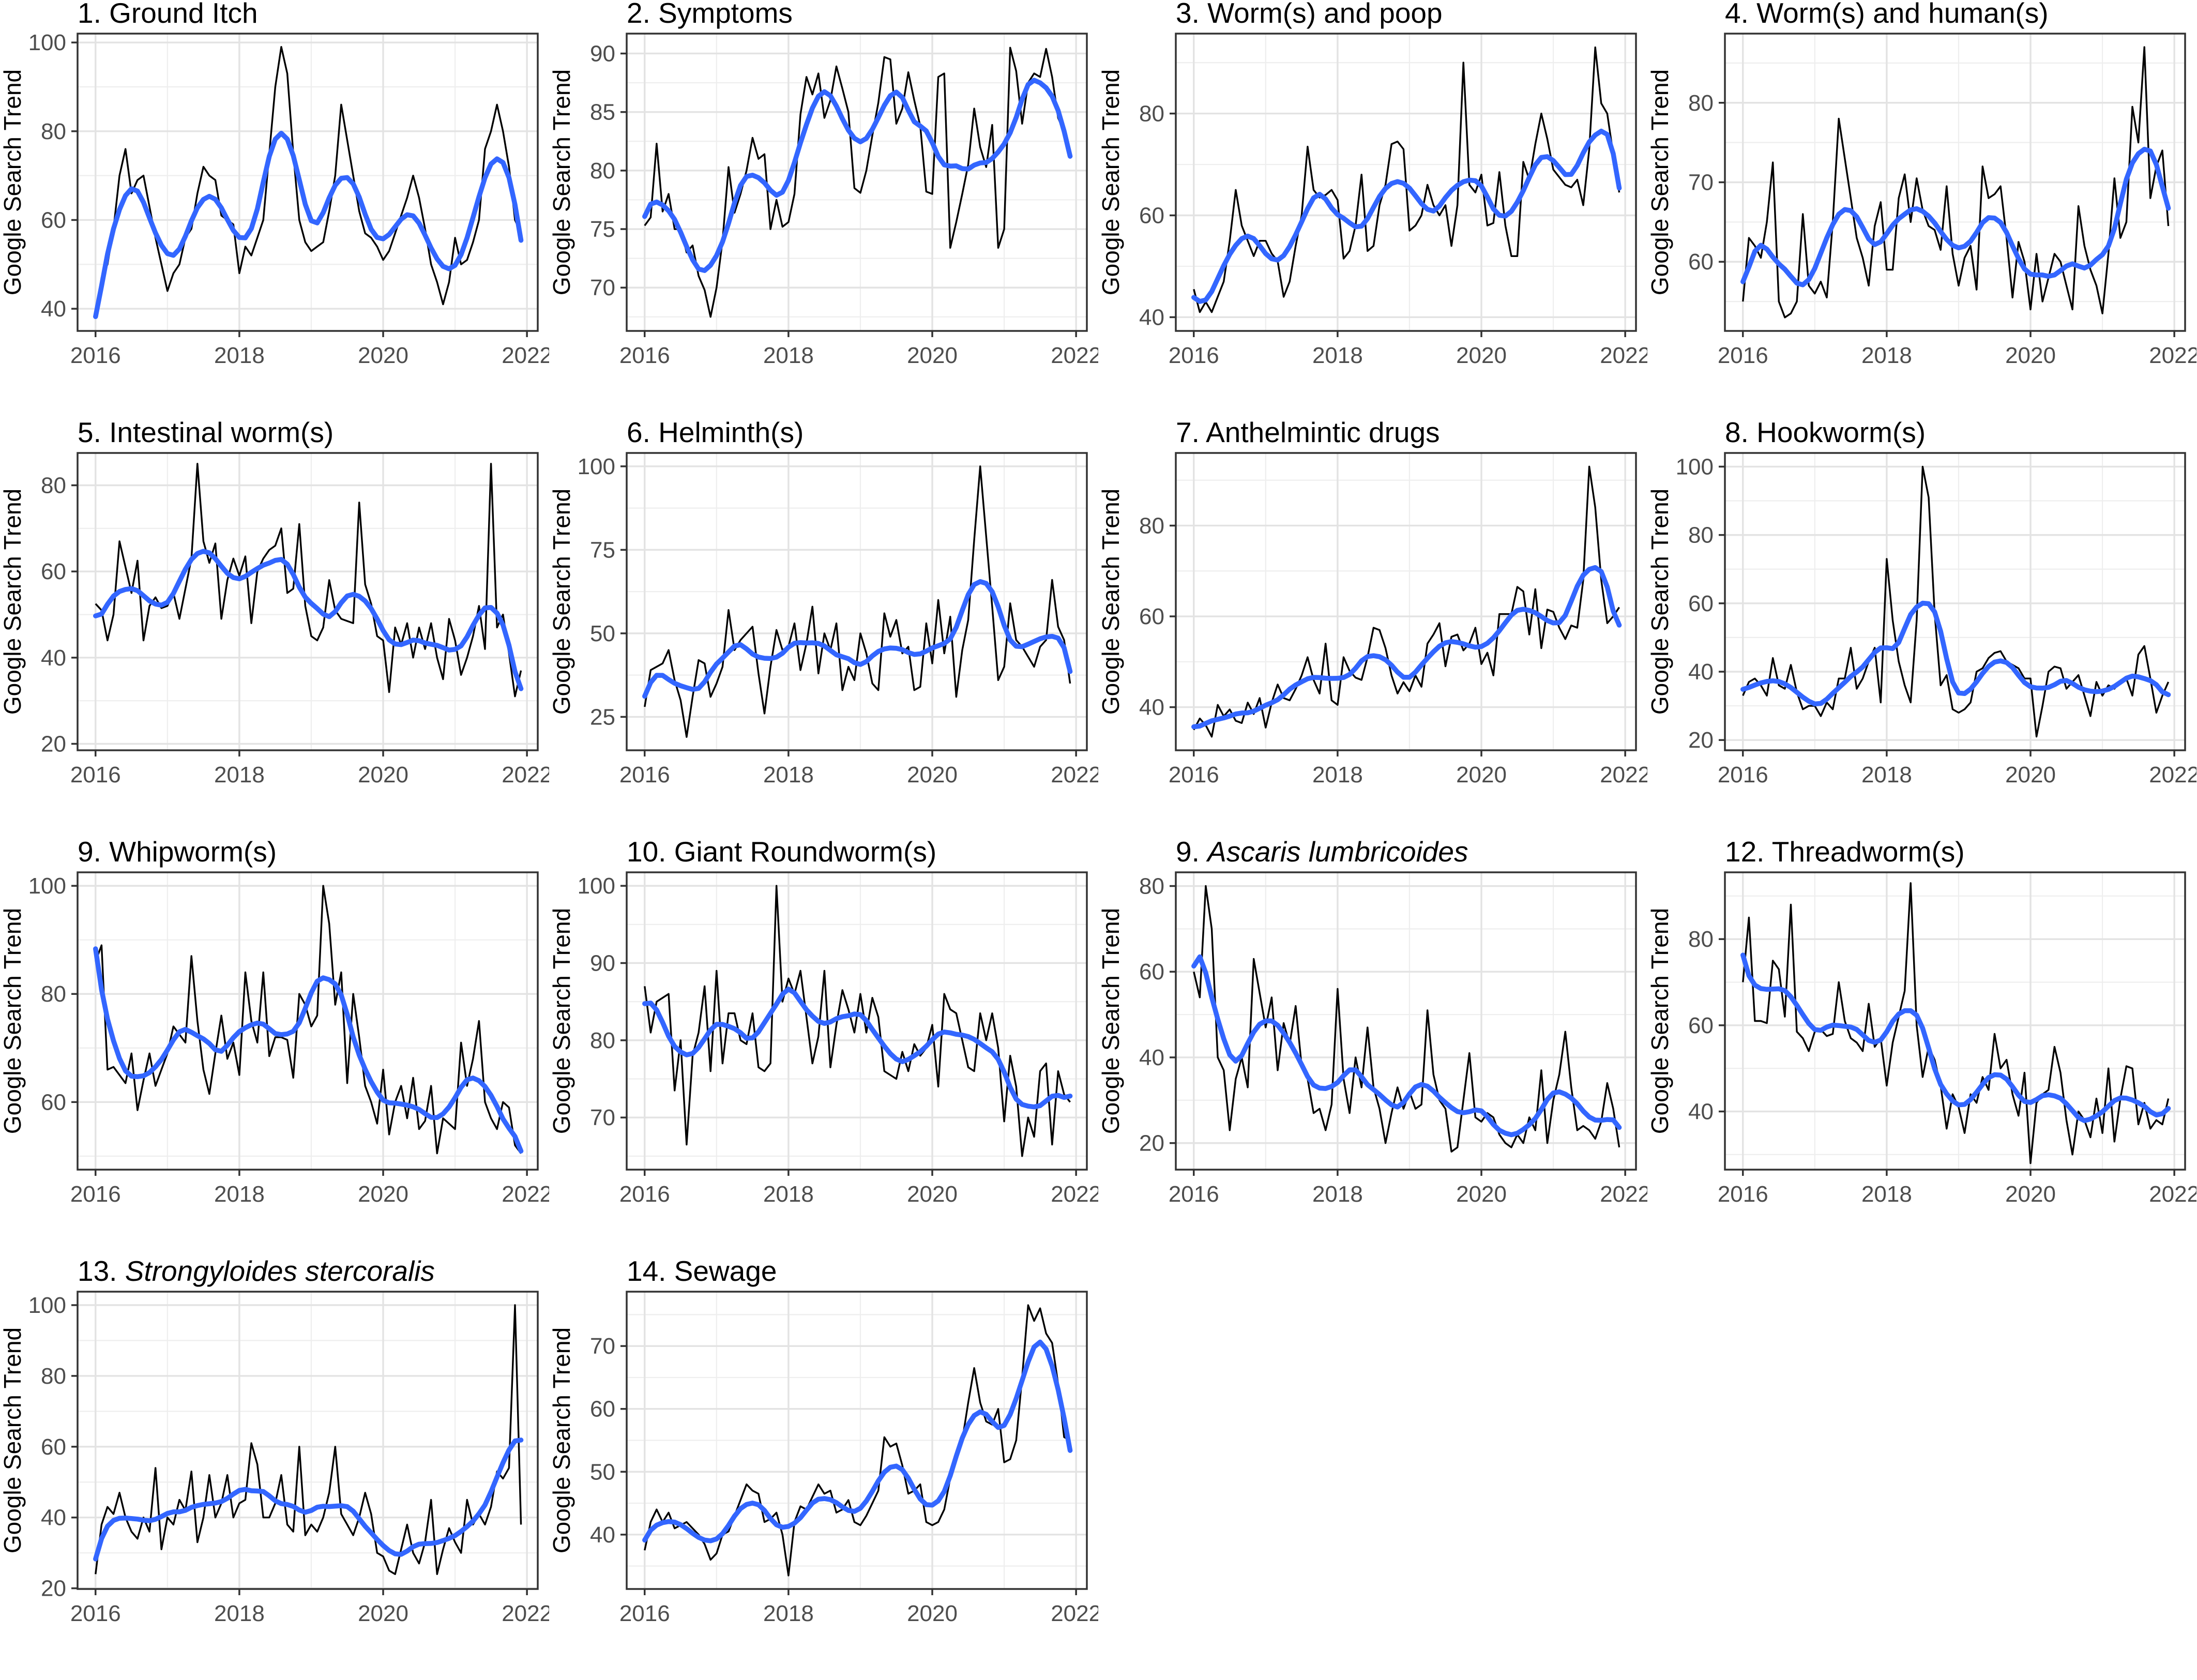  What do you see at coordinates (782, 853) in the screenshot?
I see `panel-title: 10. Giant Roundworm(s)` at bounding box center [782, 853].